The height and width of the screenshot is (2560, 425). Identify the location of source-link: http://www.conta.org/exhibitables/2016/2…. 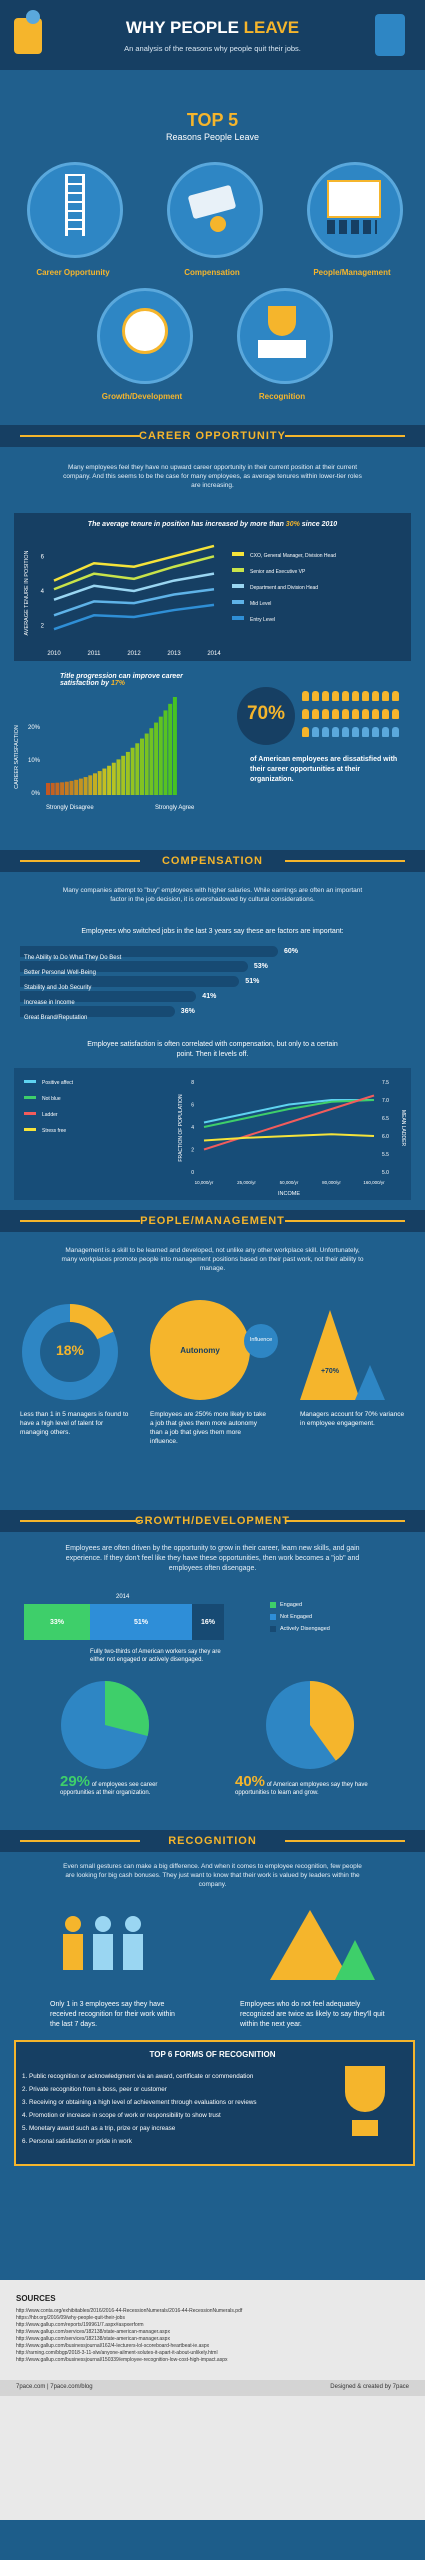
(129, 2311).